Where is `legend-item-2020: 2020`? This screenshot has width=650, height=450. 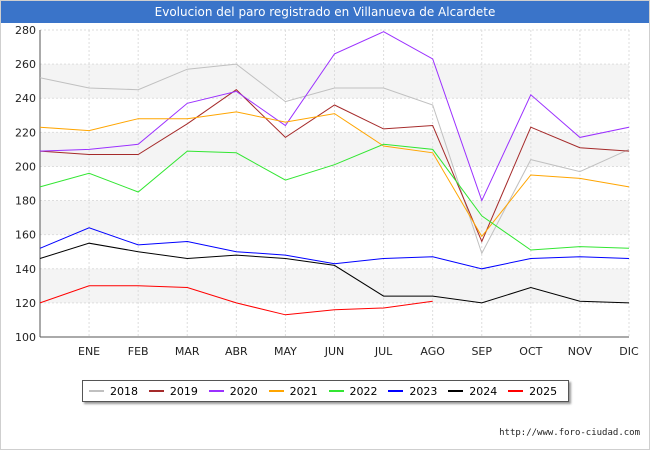 legend-item-2020: 2020 is located at coordinates (238, 391).